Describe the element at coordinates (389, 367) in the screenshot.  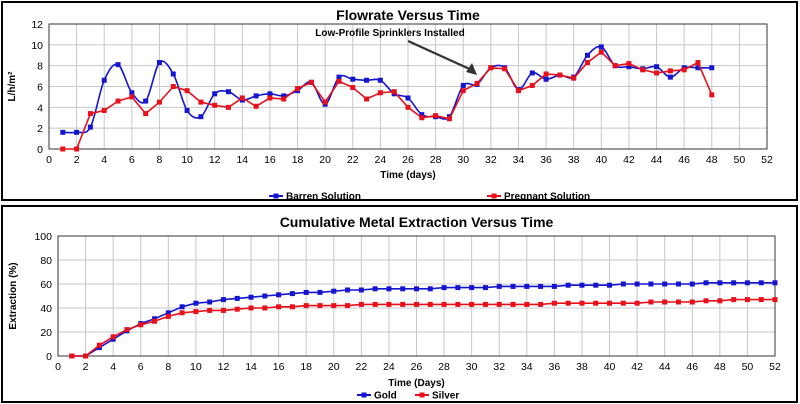
I see `x-tick-label: 24` at that location.